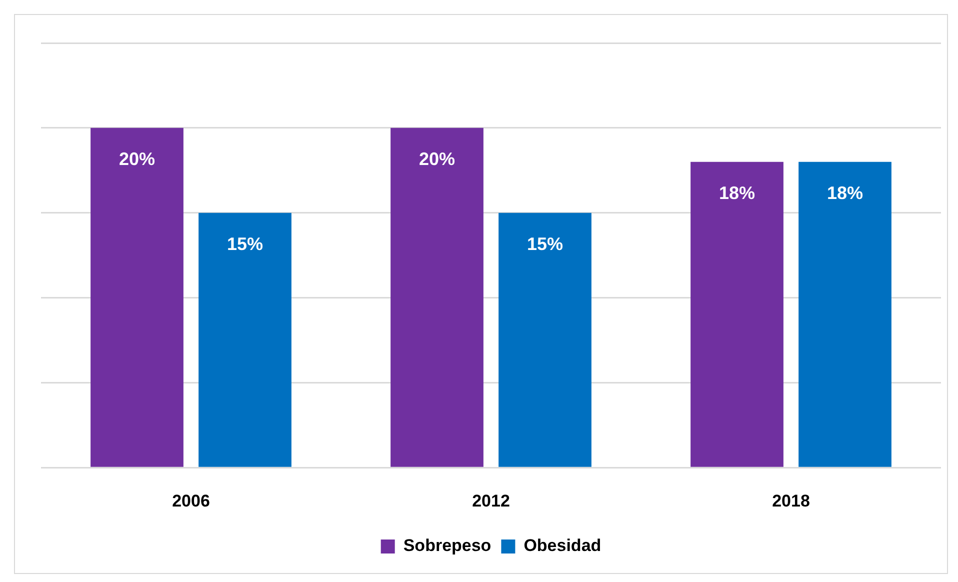 The width and height of the screenshot is (958, 582). What do you see at coordinates (447, 546) in the screenshot?
I see `legend-label: Sobrepeso` at bounding box center [447, 546].